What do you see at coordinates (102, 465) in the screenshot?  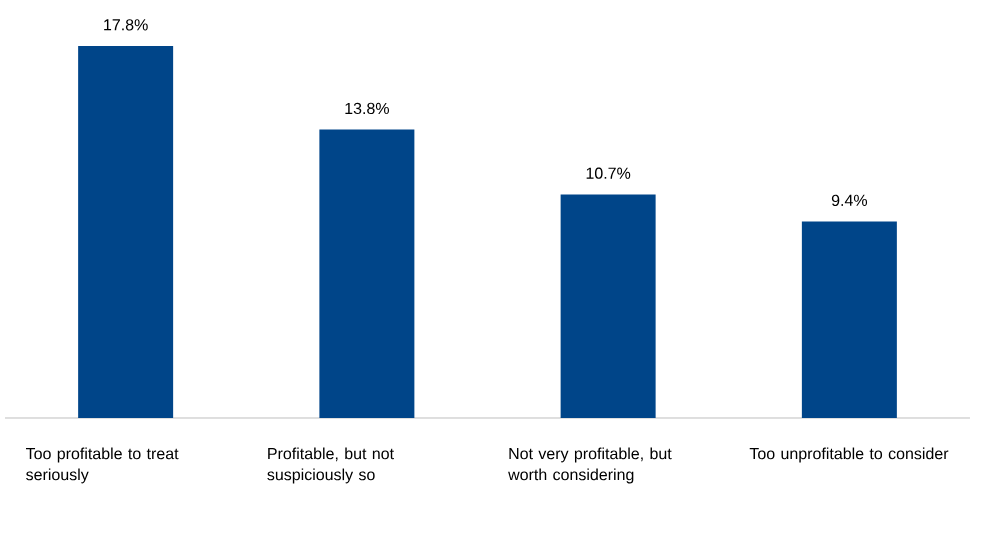 I see `x-tick-label: Too profitable to treat seriously` at bounding box center [102, 465].